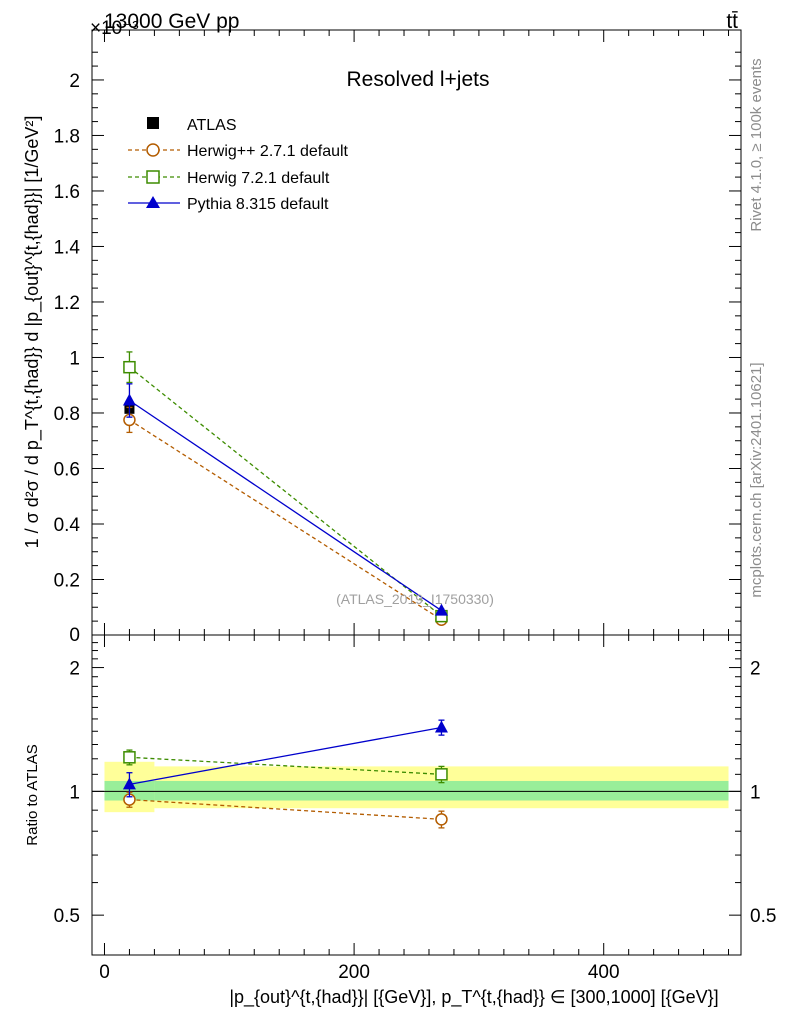 Image resolution: width=786 pixels, height=1024 pixels. Describe the element at coordinates (67, 580) in the screenshot. I see `main-y-tick-label: 0.2` at that location.